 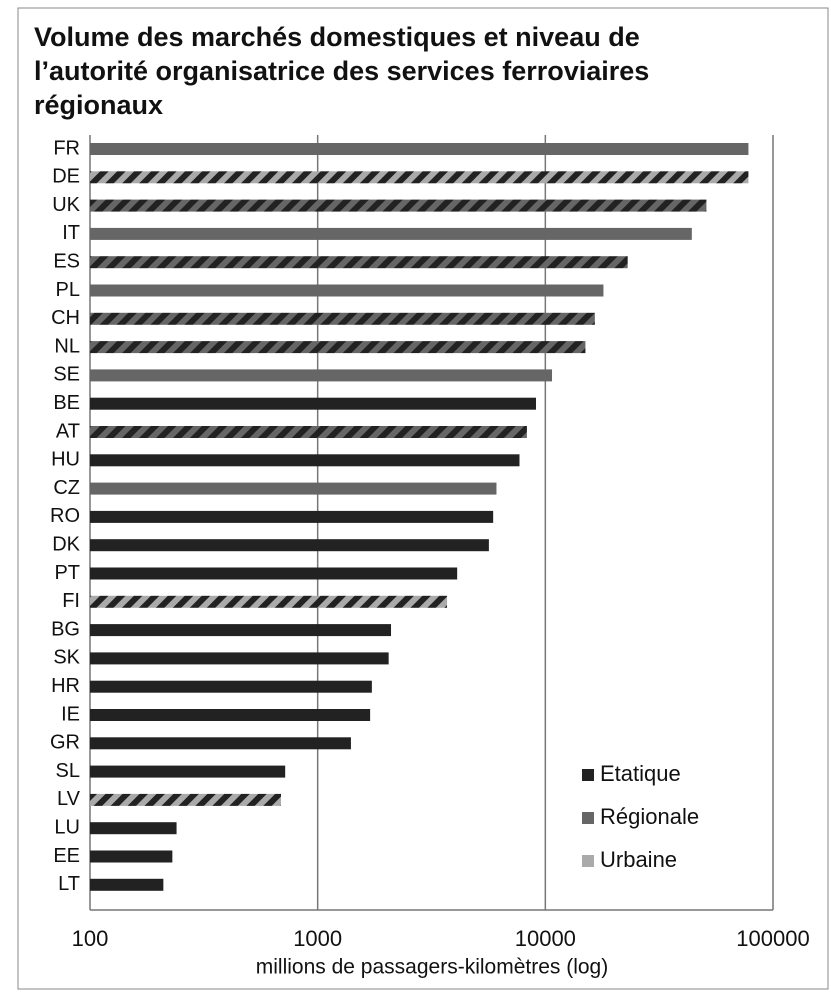 I want to click on x-axis-label: millions de passagers-kilomètres (log), so click(x=432, y=967).